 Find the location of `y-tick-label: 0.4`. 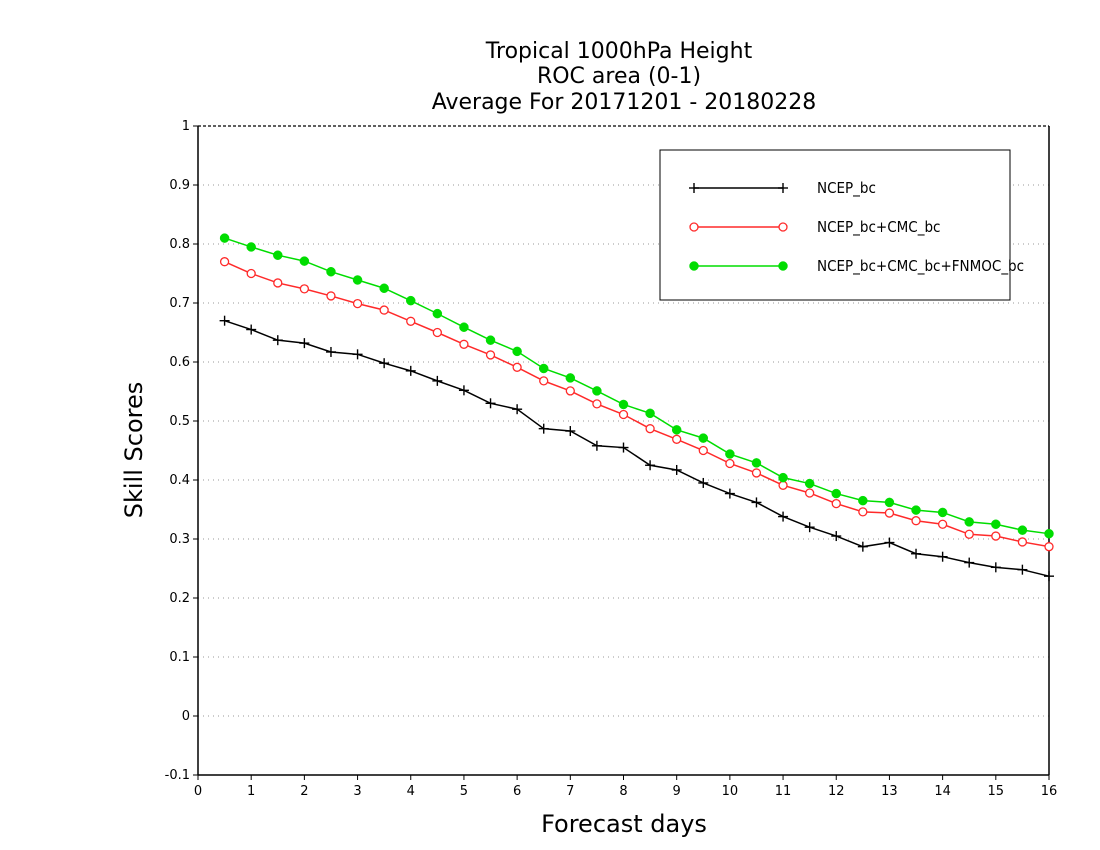

y-tick-label: 0.4 is located at coordinates (179, 480).